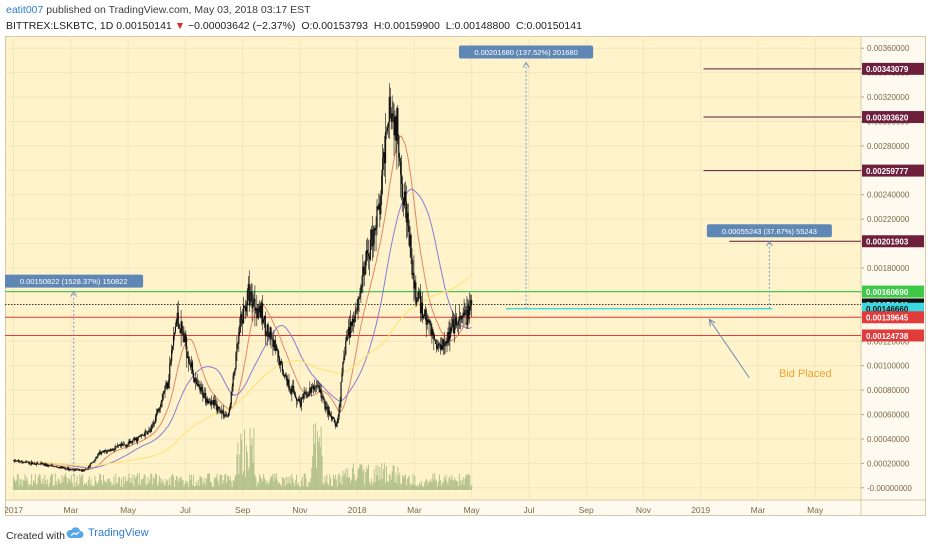 Image resolution: width=932 pixels, height=550 pixels. What do you see at coordinates (107, 533) in the screenshot?
I see `tradingview-brand: TradingView` at bounding box center [107, 533].